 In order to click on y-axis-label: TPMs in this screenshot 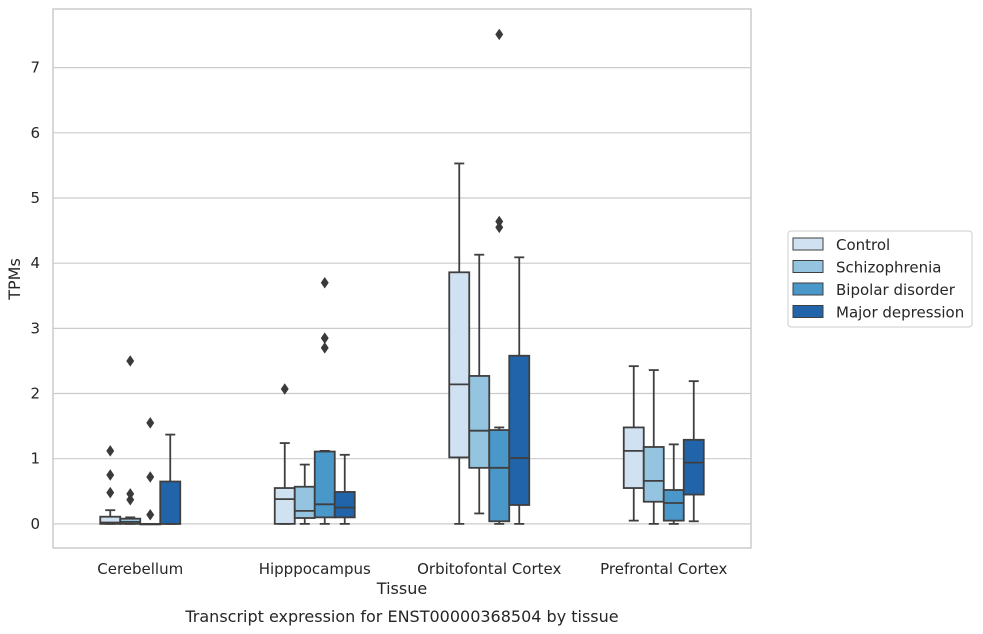, I will do `click(14, 279)`.